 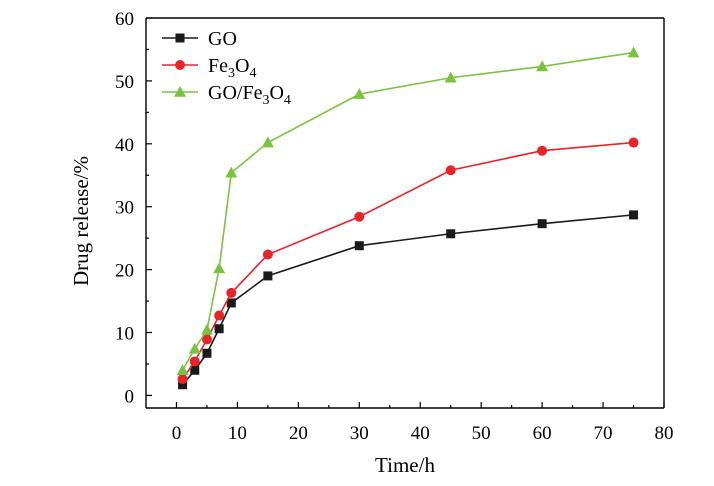 What do you see at coordinates (124, 145) in the screenshot?
I see `y-tick-label: 40` at bounding box center [124, 145].